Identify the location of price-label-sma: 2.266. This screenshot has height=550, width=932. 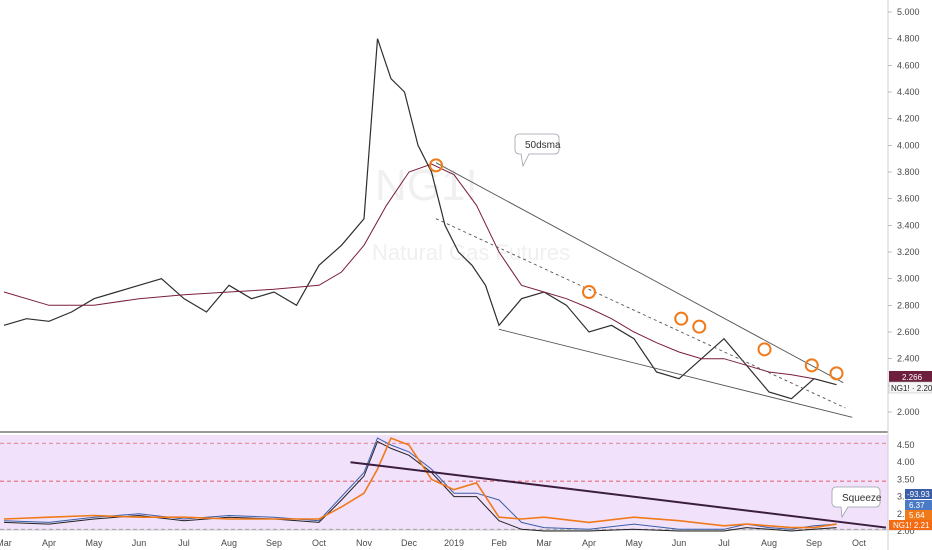
(910, 376).